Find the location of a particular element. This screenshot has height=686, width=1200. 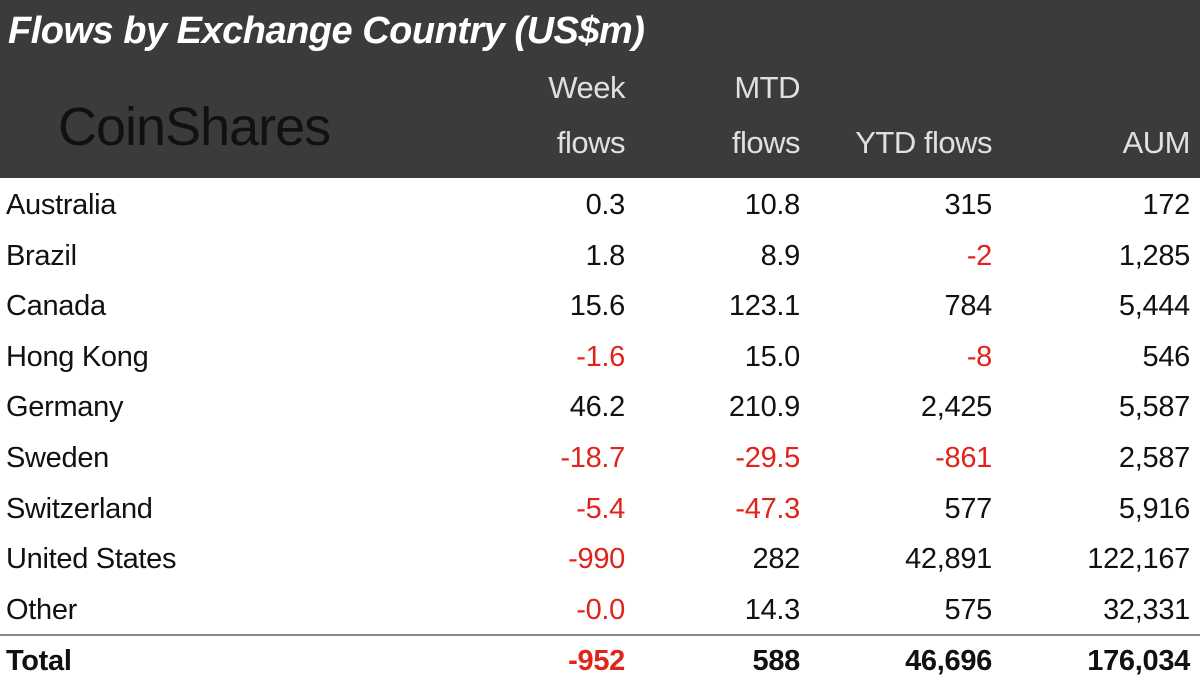

logo: CoinShares is located at coordinates (194, 127).